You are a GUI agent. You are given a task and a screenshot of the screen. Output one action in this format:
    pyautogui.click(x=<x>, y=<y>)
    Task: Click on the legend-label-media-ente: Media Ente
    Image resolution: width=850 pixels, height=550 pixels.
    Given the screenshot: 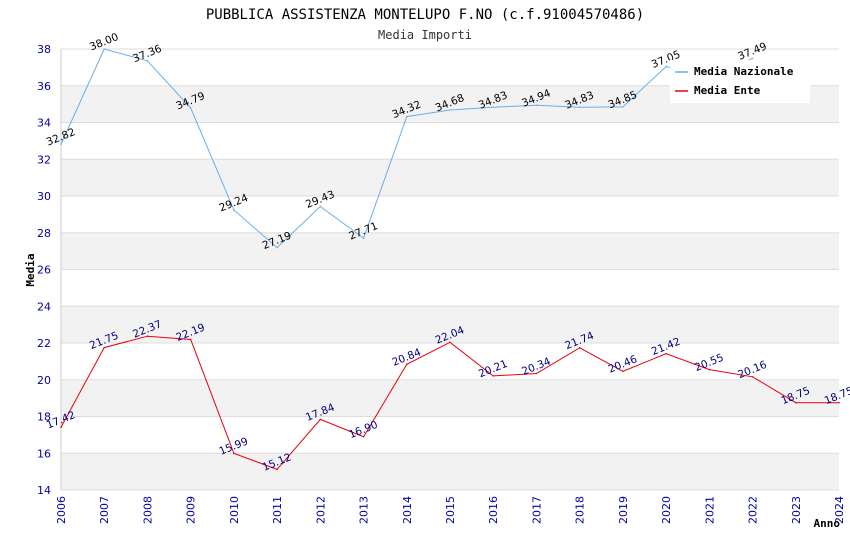 What is the action you would take?
    pyautogui.click(x=727, y=90)
    